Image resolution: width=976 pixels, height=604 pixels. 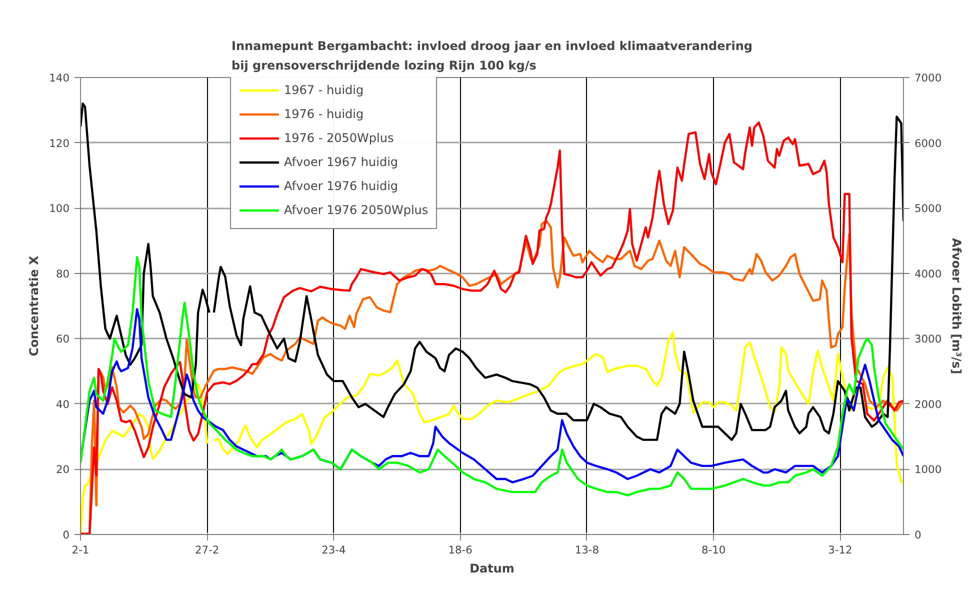 I want to click on y-tick-label: 60, so click(x=63, y=339).